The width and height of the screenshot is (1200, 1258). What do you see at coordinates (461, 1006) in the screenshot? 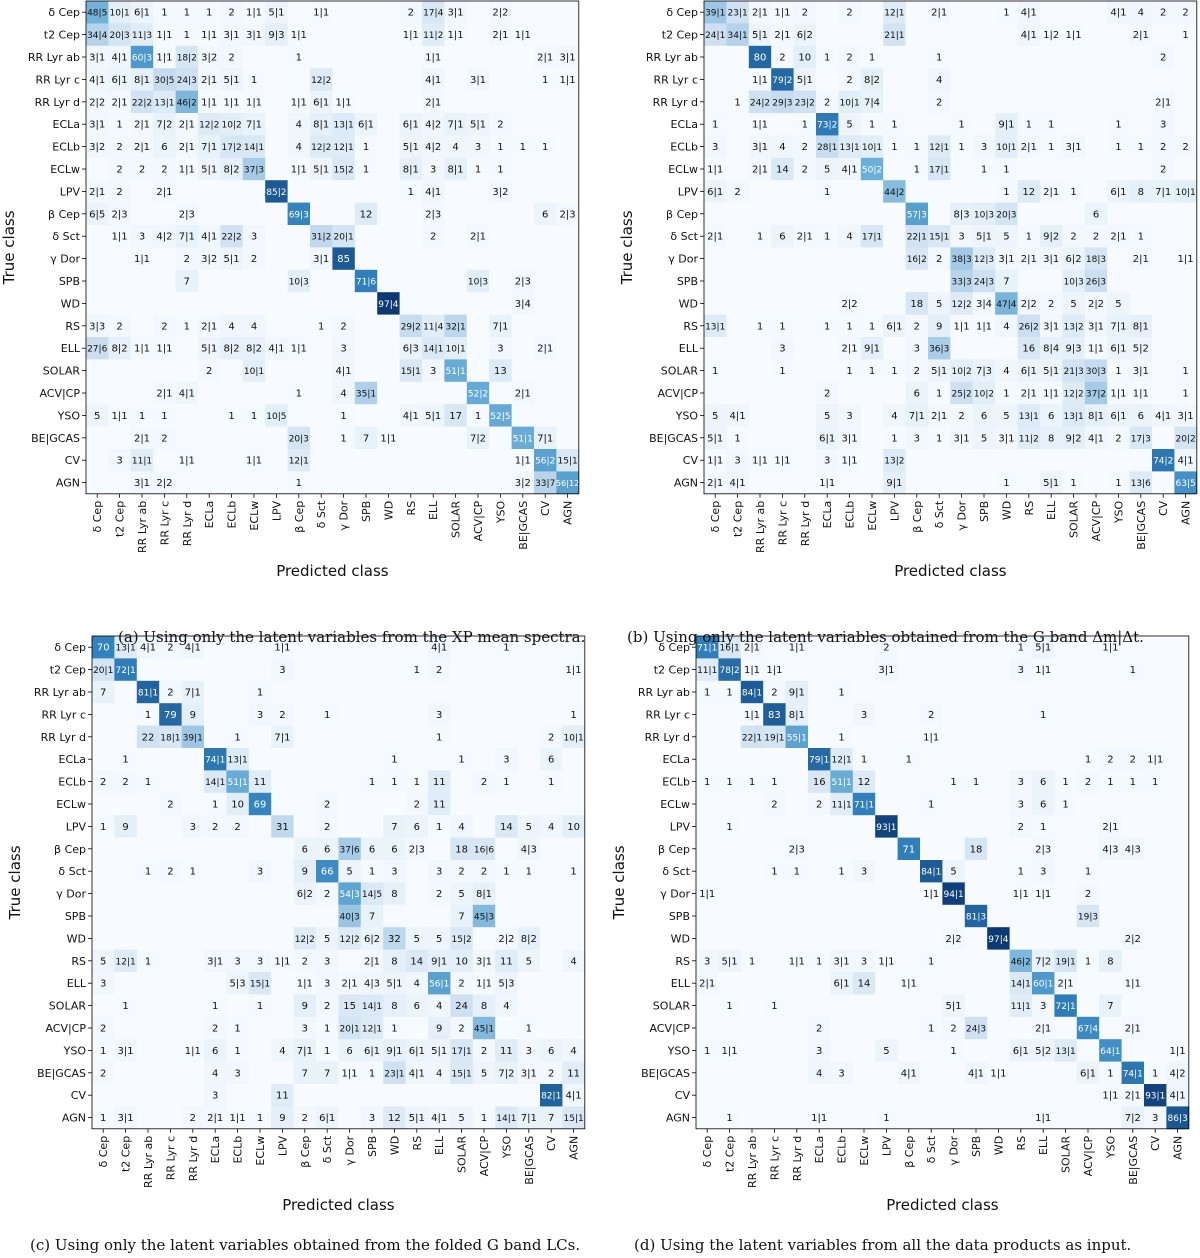
I see `cell-value-label: 24` at bounding box center [461, 1006].